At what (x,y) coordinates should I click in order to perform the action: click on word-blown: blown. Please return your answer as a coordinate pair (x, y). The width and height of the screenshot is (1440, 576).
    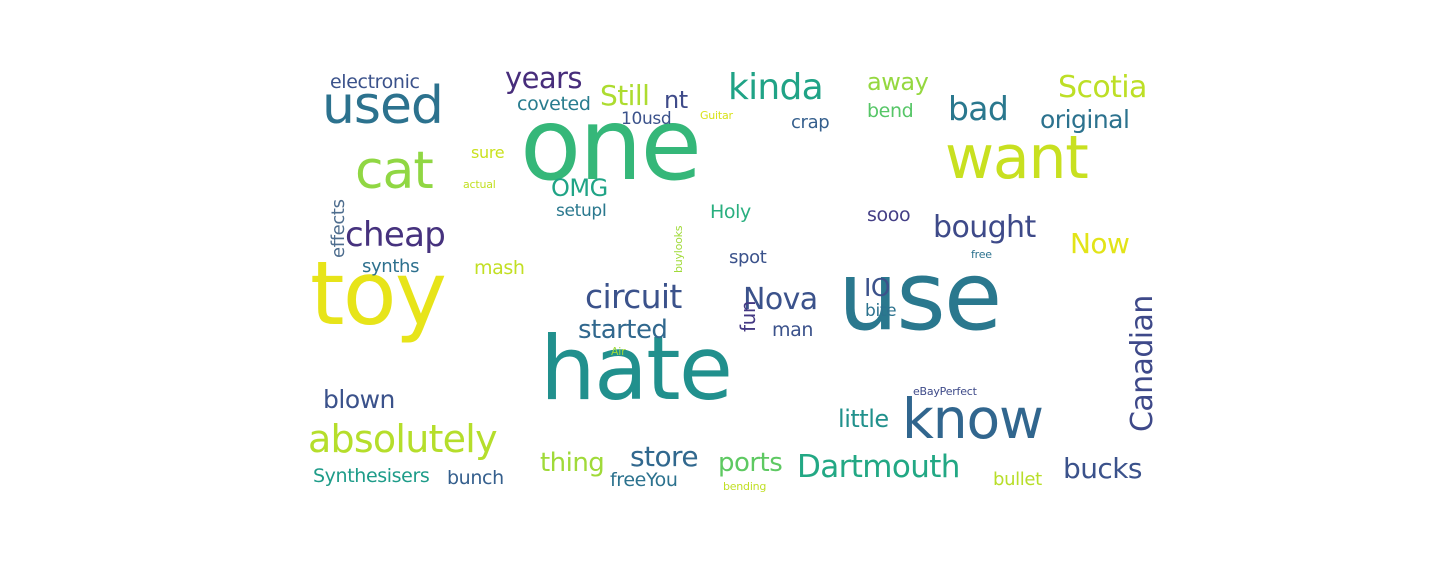
    Looking at the image, I should click on (359, 399).